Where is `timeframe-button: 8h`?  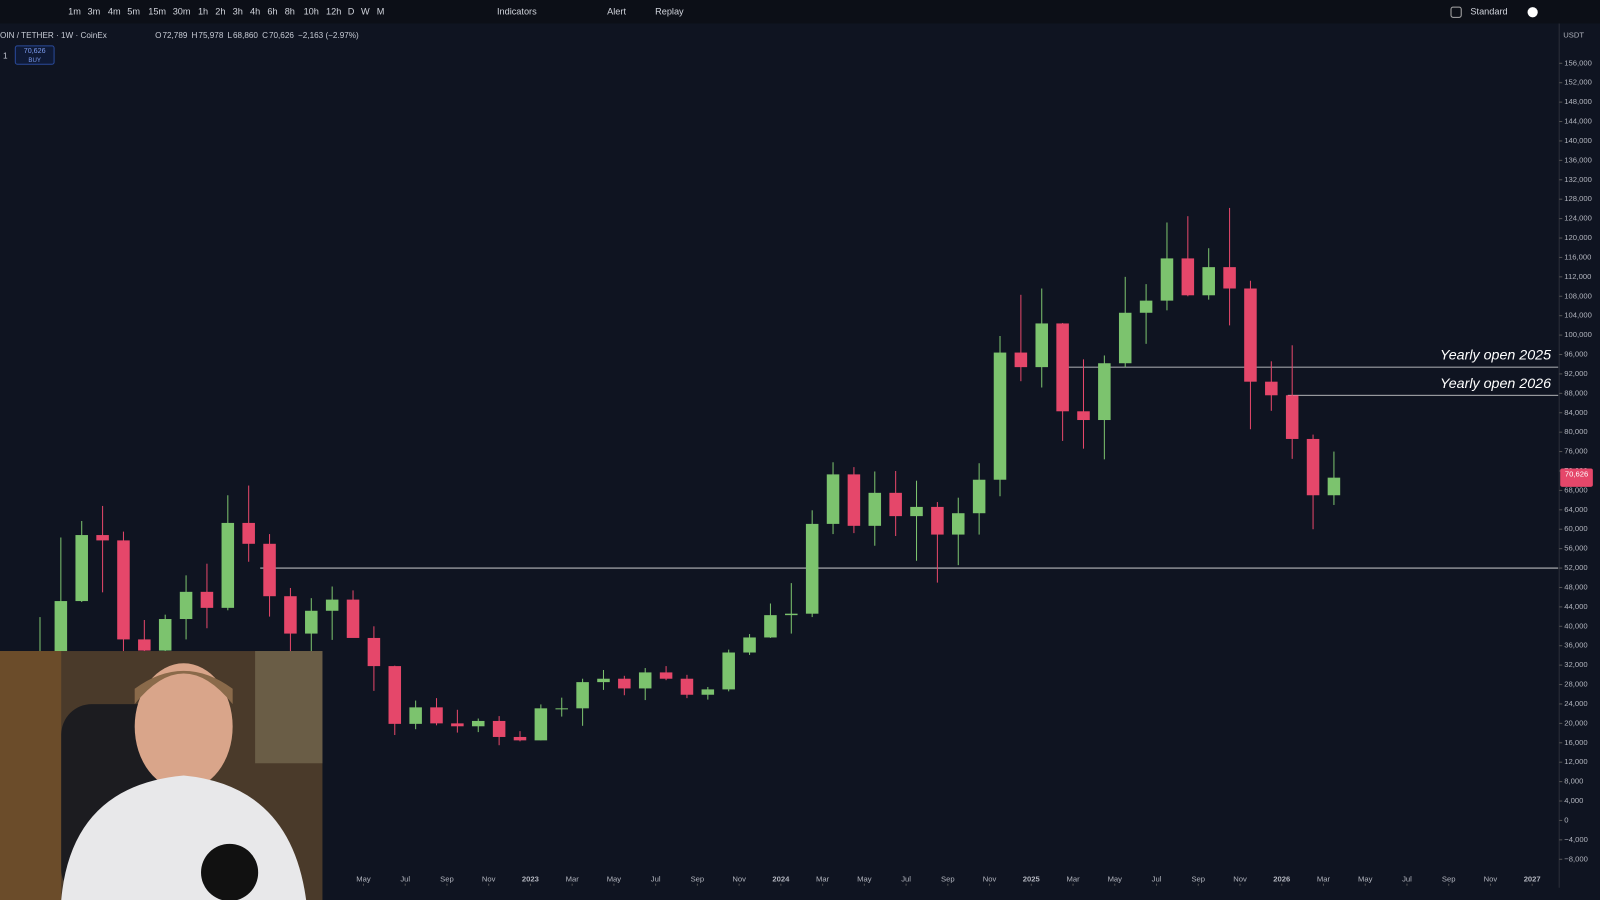 timeframe-button: 8h is located at coordinates (290, 12).